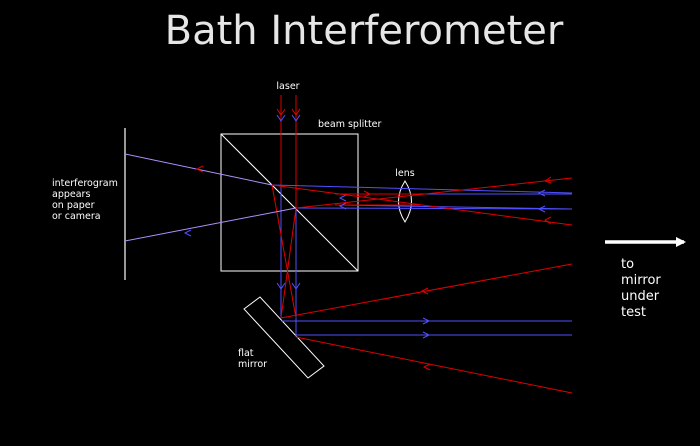 This screenshot has height=446, width=700. Describe the element at coordinates (246, 353) in the screenshot. I see `svg-text: flat` at that location.